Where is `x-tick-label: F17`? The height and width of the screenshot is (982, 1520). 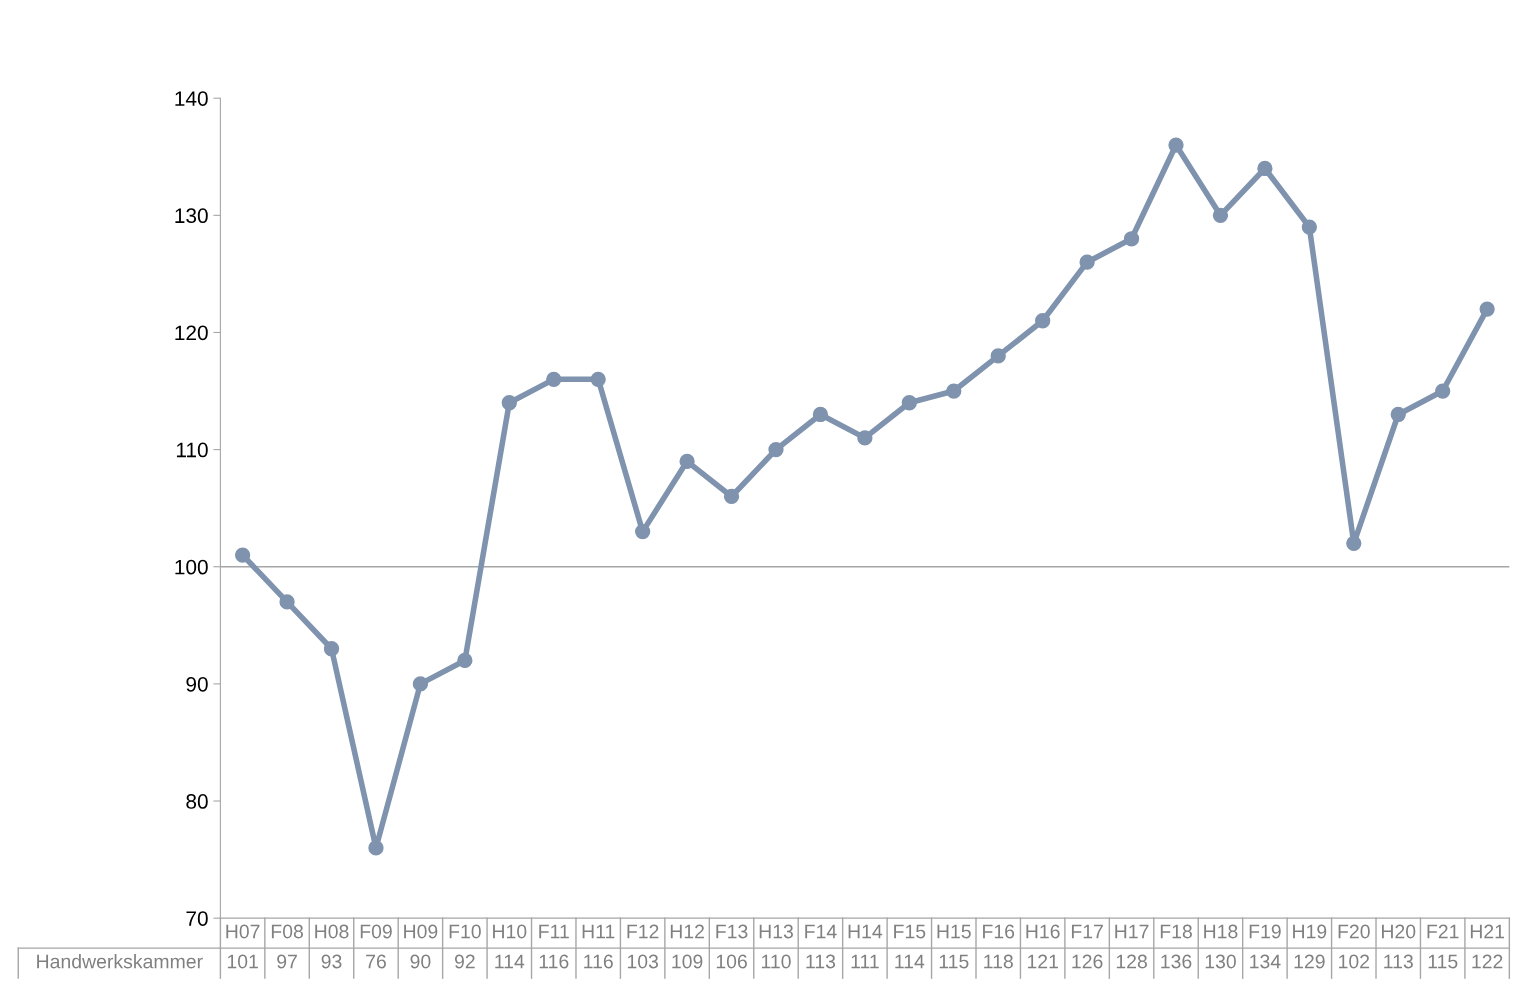 x-tick-label: F17 is located at coordinates (1087, 931).